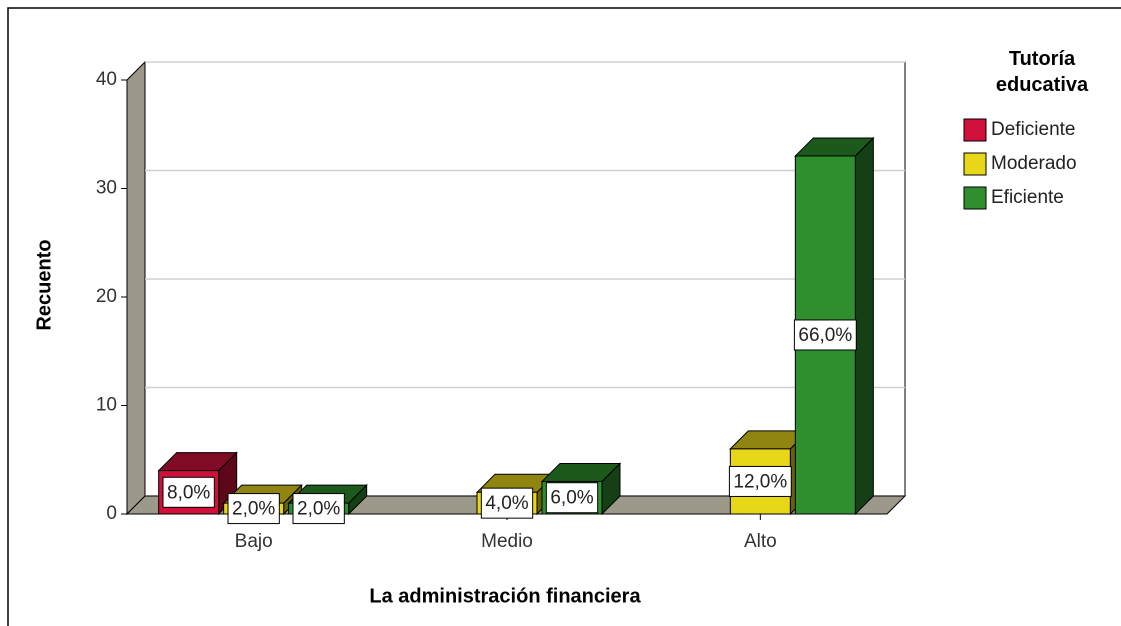 The height and width of the screenshot is (626, 1121). What do you see at coordinates (106, 296) in the screenshot?
I see `y-tick-label: 20` at bounding box center [106, 296].